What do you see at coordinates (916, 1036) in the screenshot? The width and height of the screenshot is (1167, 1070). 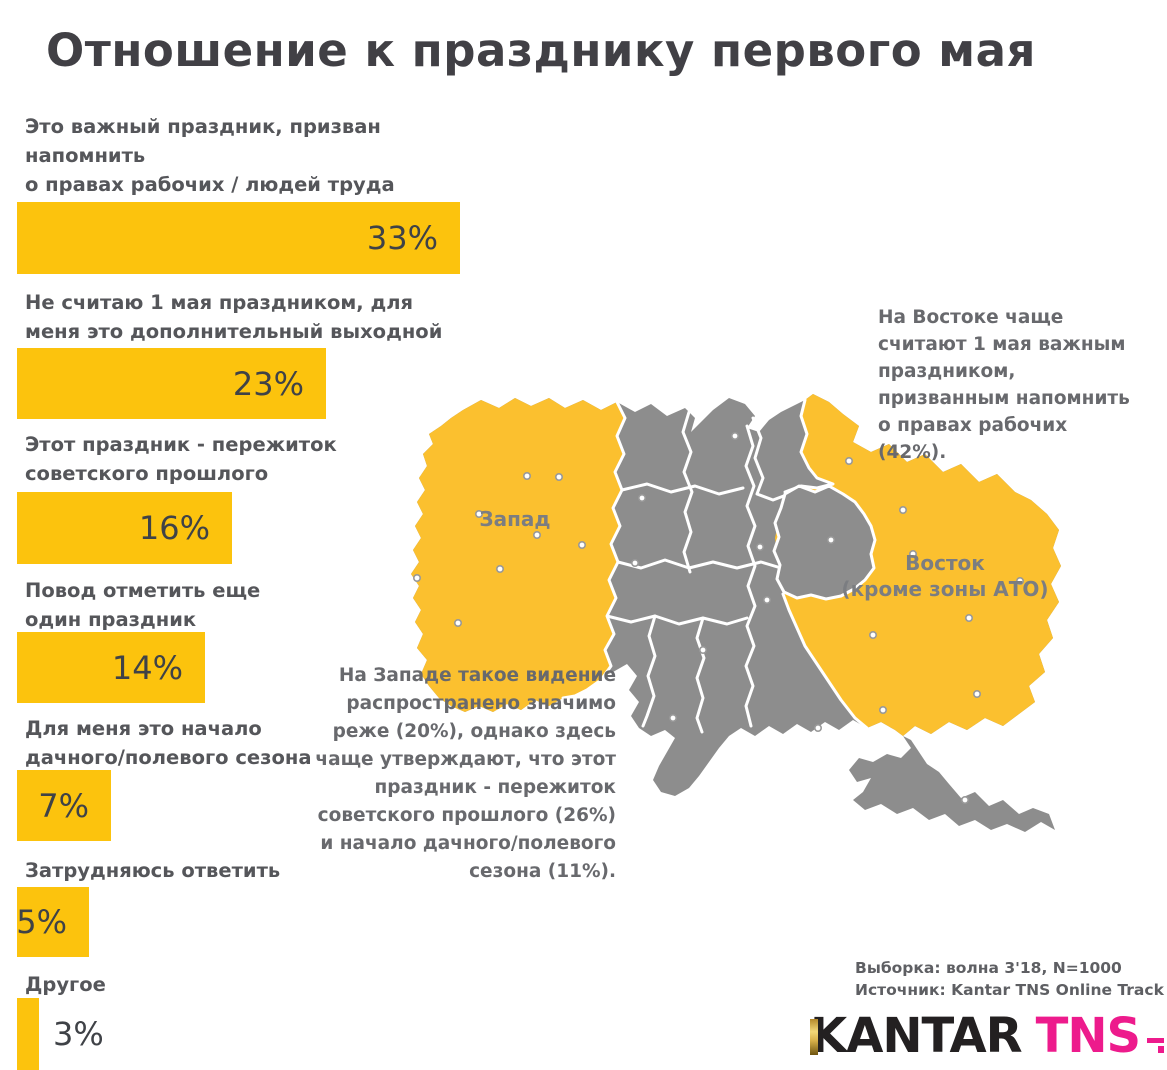 I see `logo-kantar-text: KANTAR` at bounding box center [916, 1036].